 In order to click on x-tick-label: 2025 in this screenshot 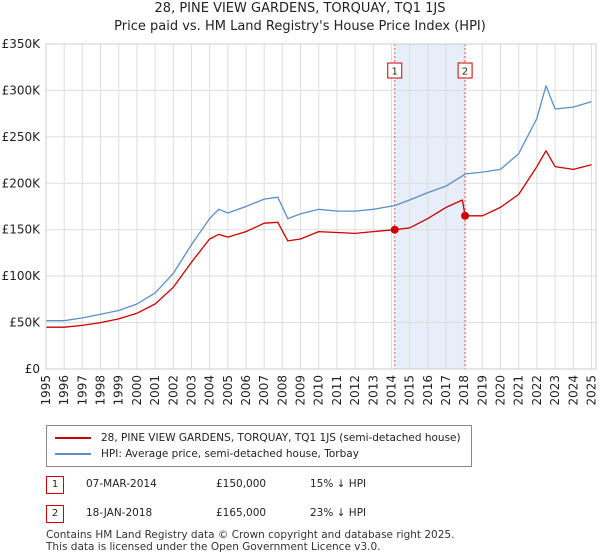, I will do `click(591, 390)`.